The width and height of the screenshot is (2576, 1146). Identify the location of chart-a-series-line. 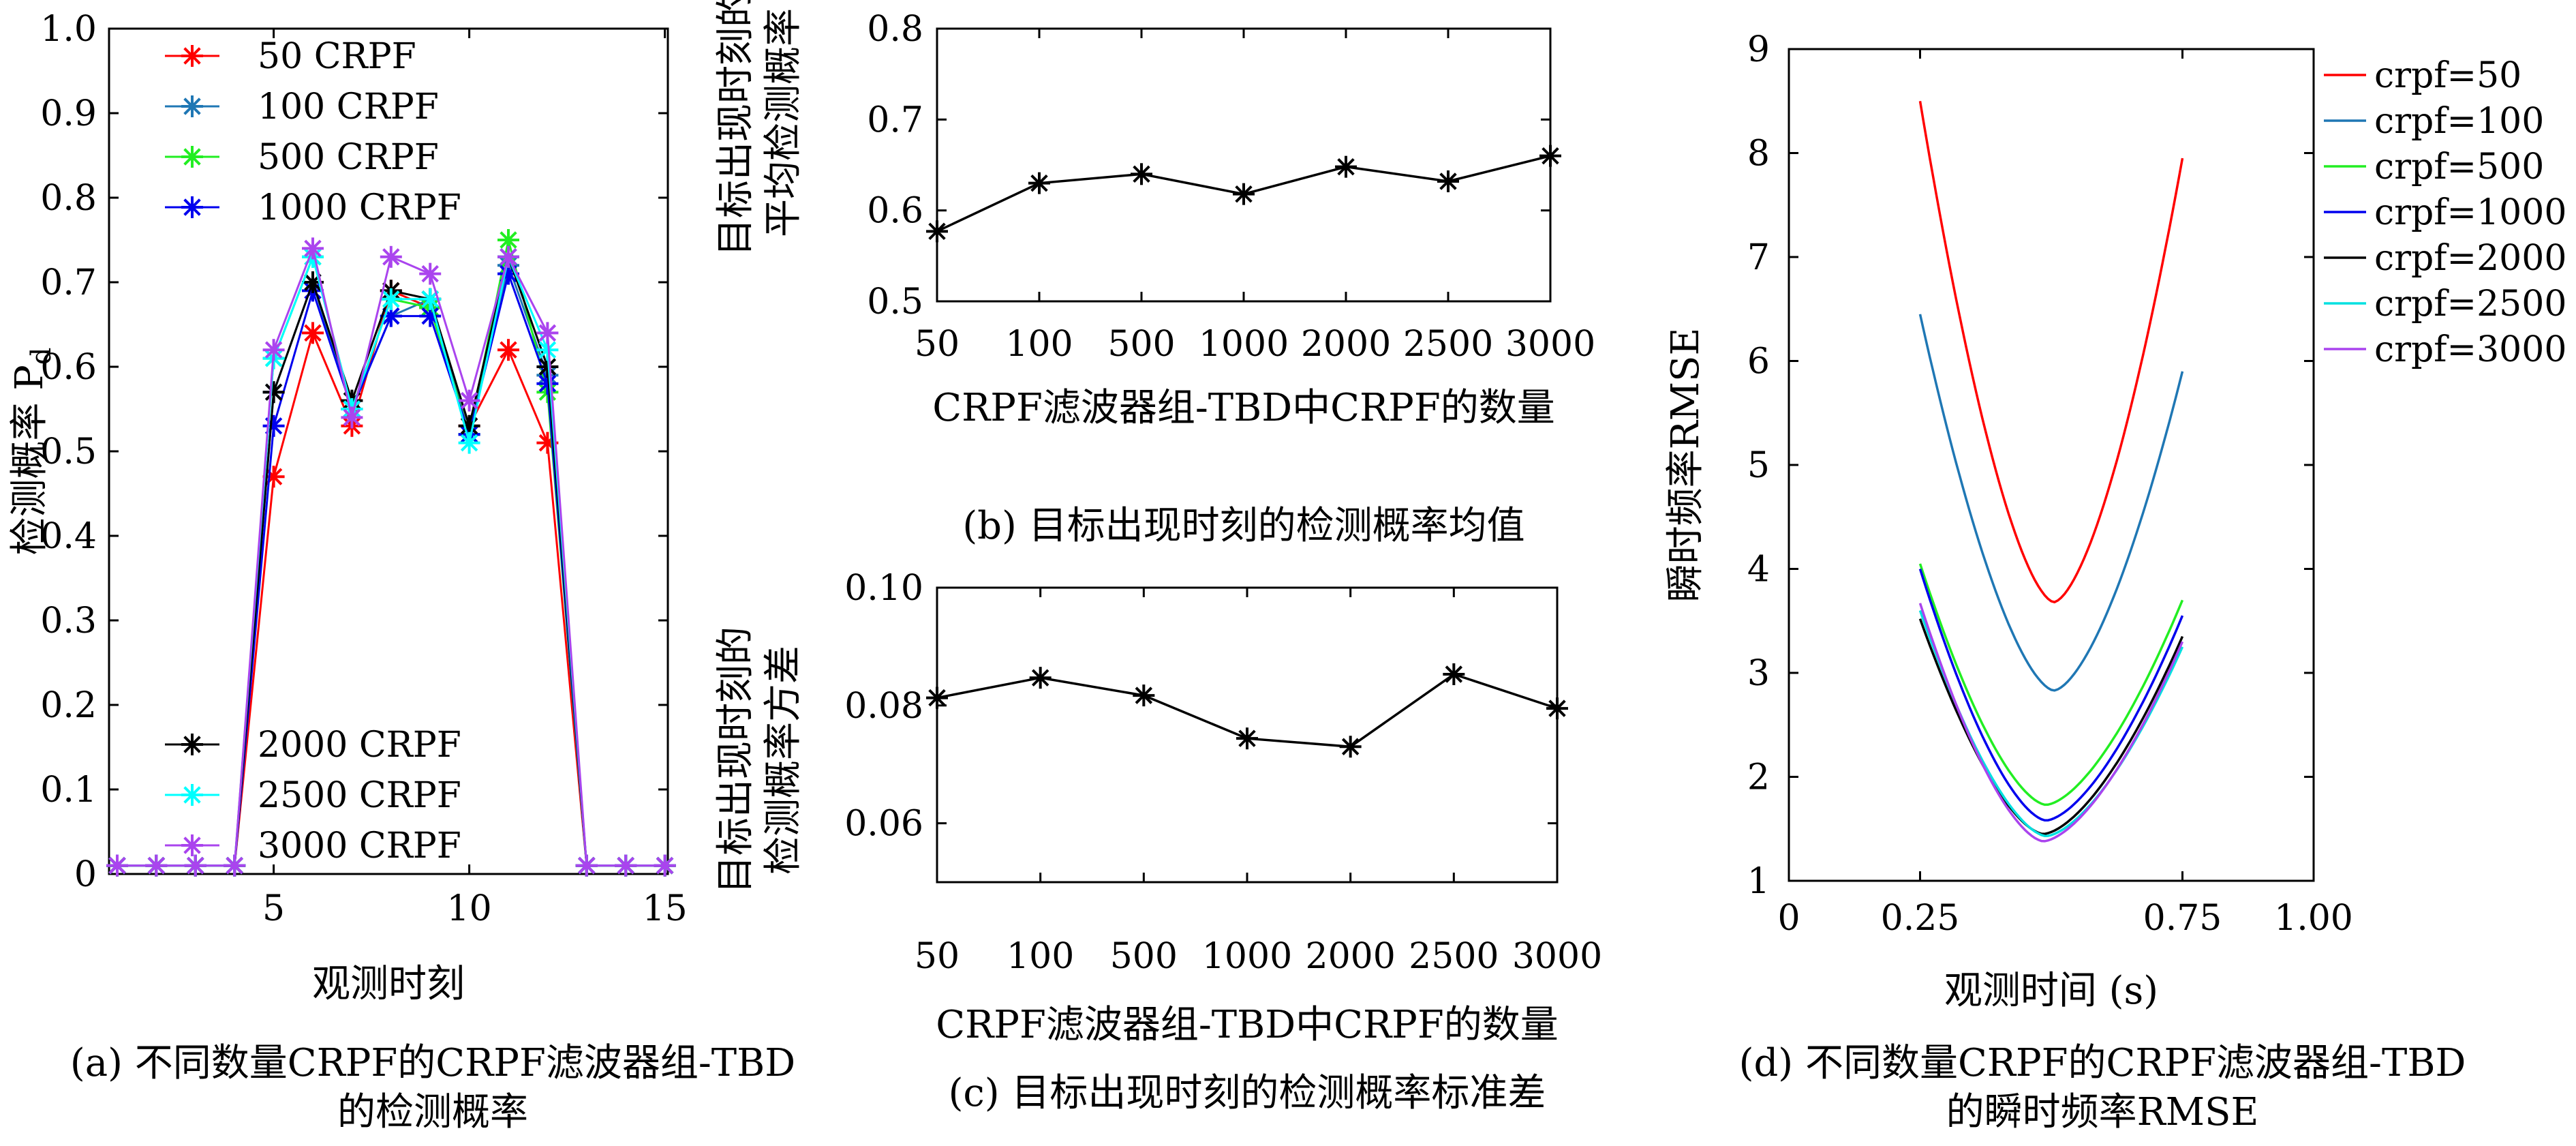
(391, 556).